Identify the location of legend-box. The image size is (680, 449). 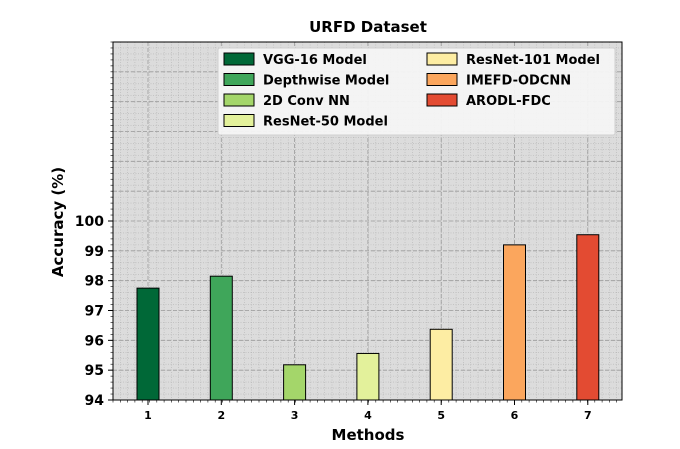
(416, 91).